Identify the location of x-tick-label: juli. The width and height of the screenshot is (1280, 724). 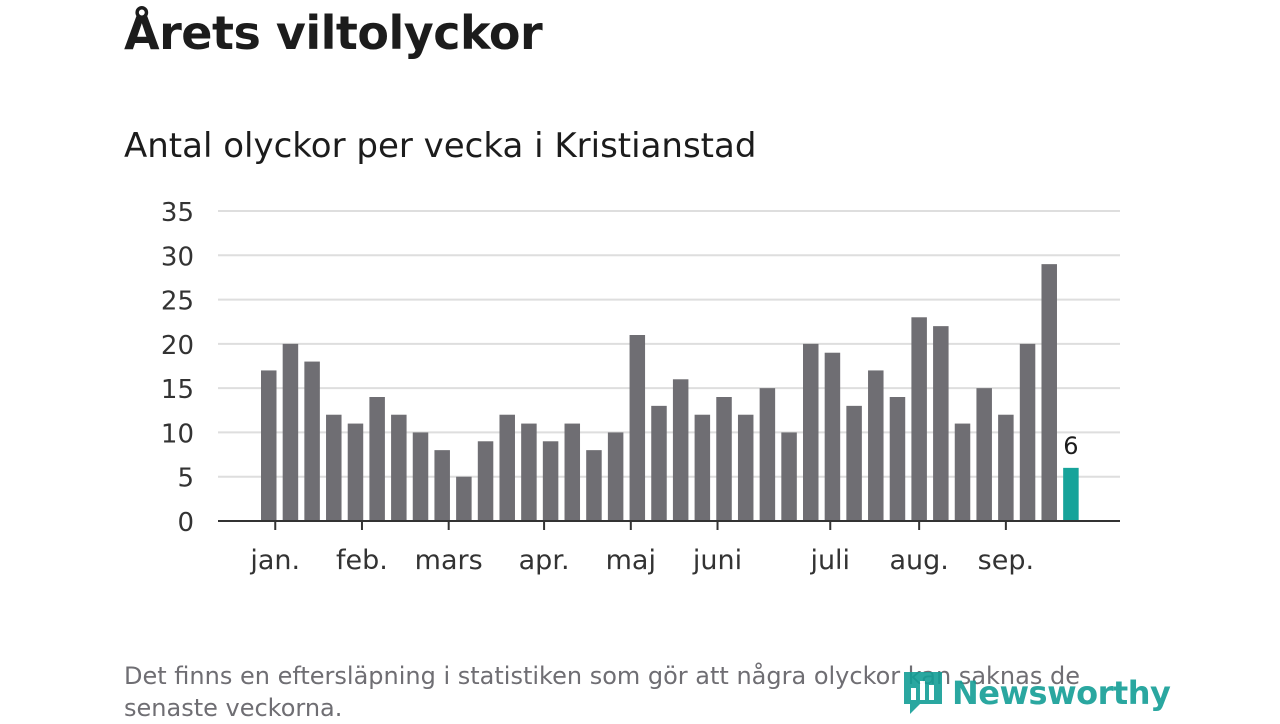
(829, 560).